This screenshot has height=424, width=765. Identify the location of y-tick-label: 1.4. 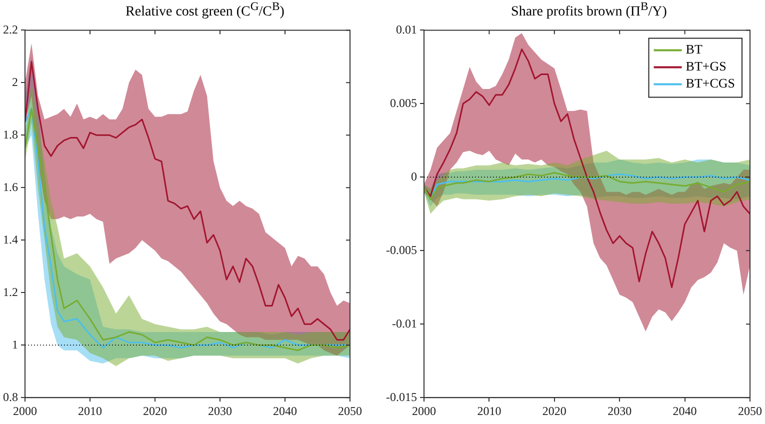
(10, 239).